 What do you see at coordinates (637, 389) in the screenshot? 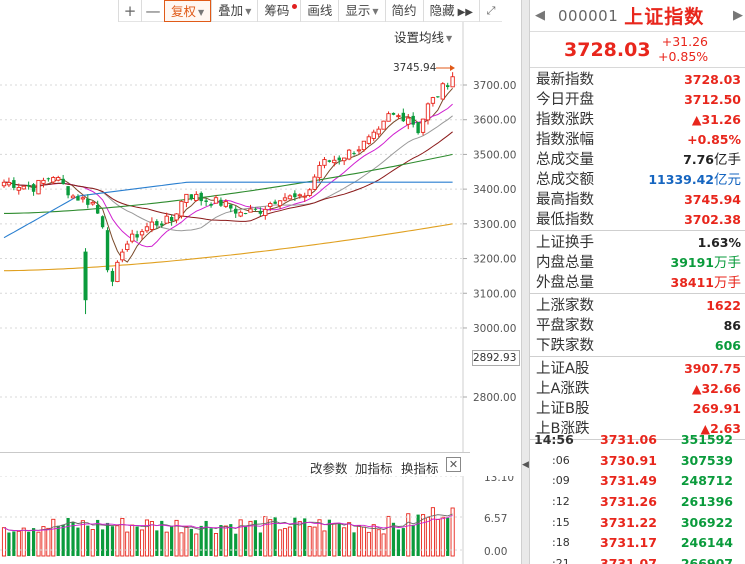
I see `quote-row: 上A涨跌 ▲32.66` at bounding box center [637, 389].